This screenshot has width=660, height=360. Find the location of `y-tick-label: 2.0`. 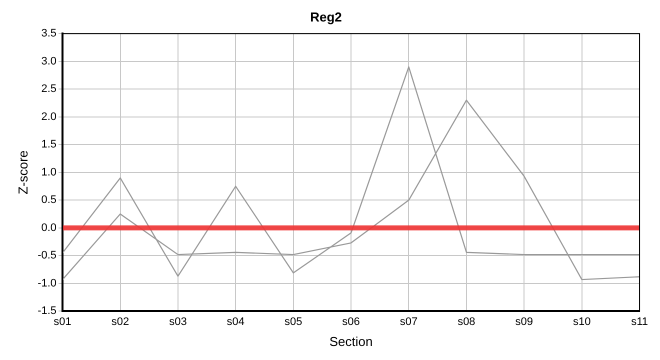

y-tick-label: 2.0 is located at coordinates (49, 116).